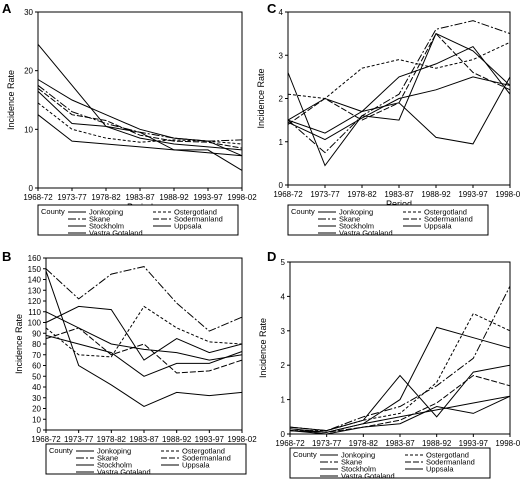  What do you see at coordinates (36, 387) in the screenshot?
I see `chart-b-y-tick-label: 40` at bounding box center [36, 387].